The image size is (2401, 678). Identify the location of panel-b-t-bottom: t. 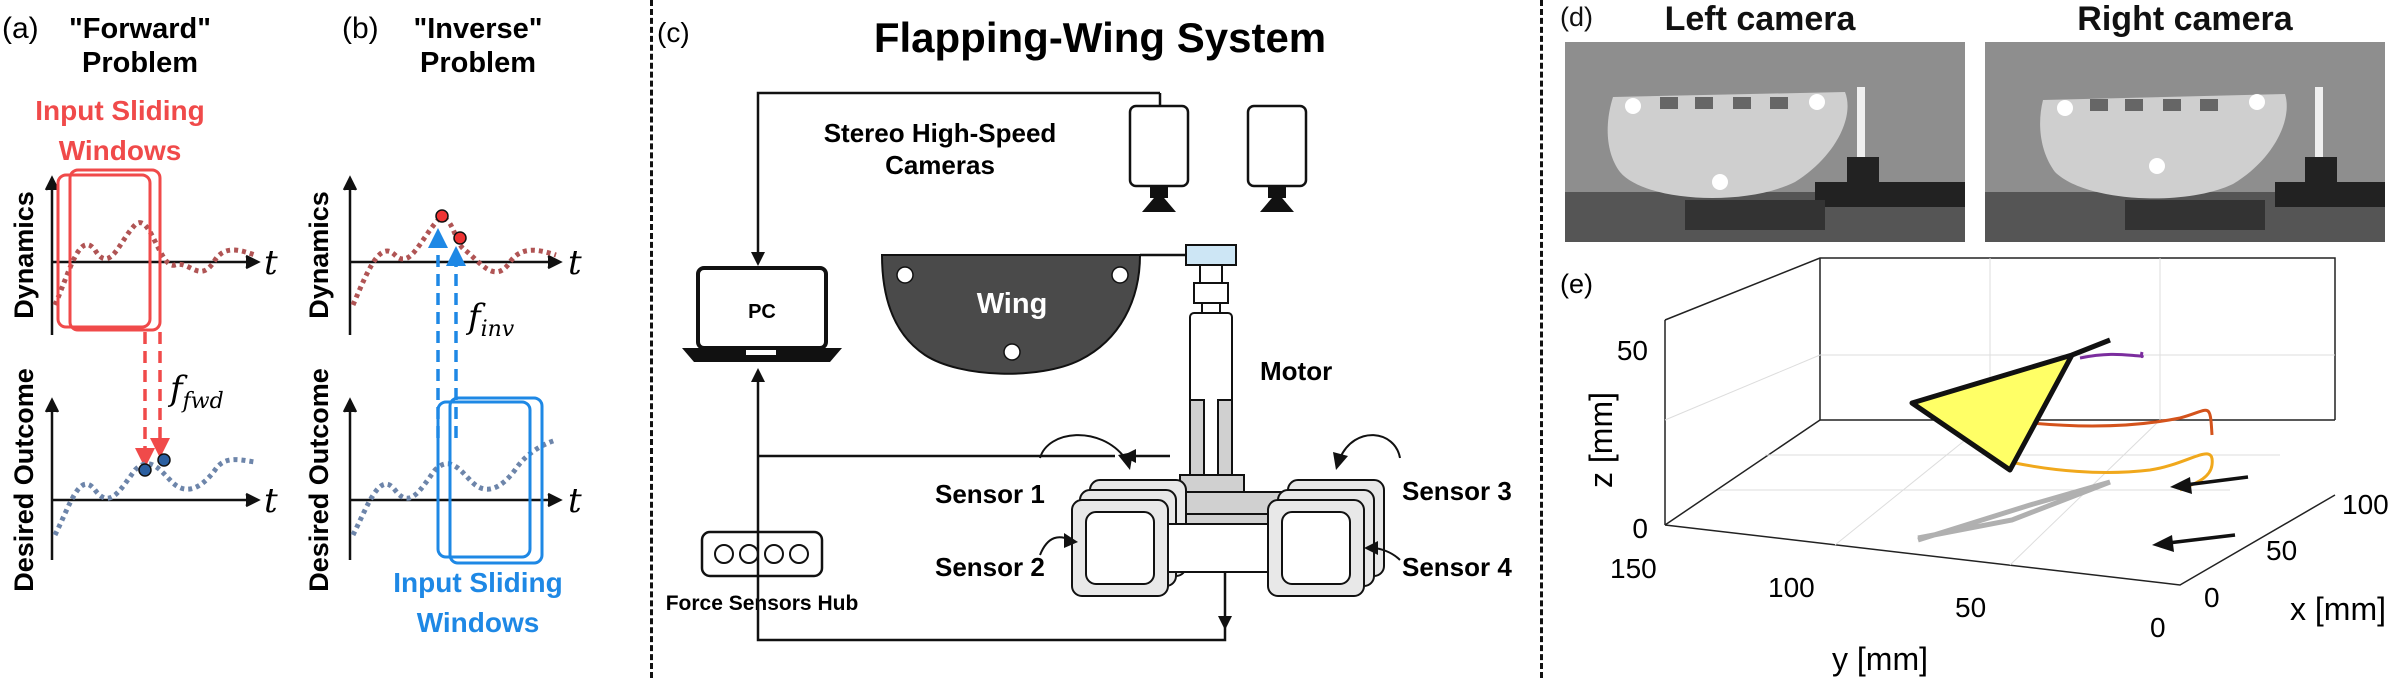
(575, 501).